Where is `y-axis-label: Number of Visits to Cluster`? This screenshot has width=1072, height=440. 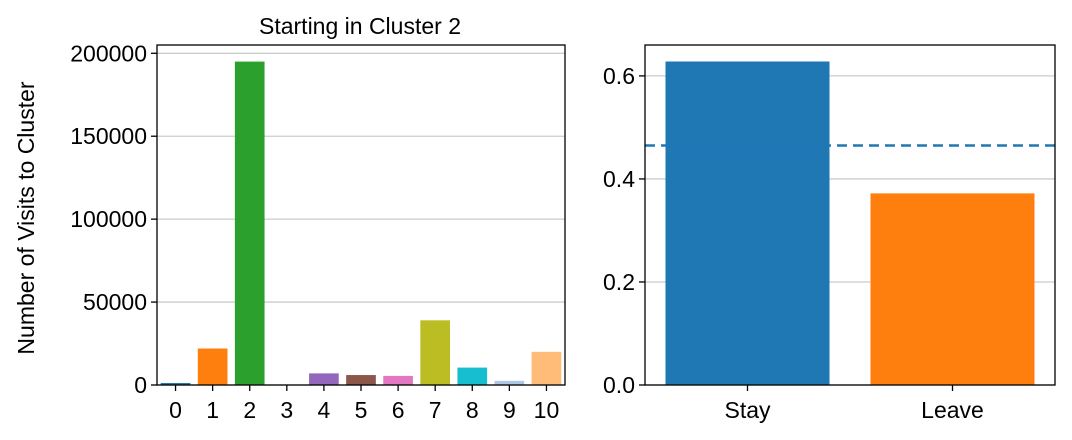
y-axis-label: Number of Visits to Cluster is located at coordinates (26, 217).